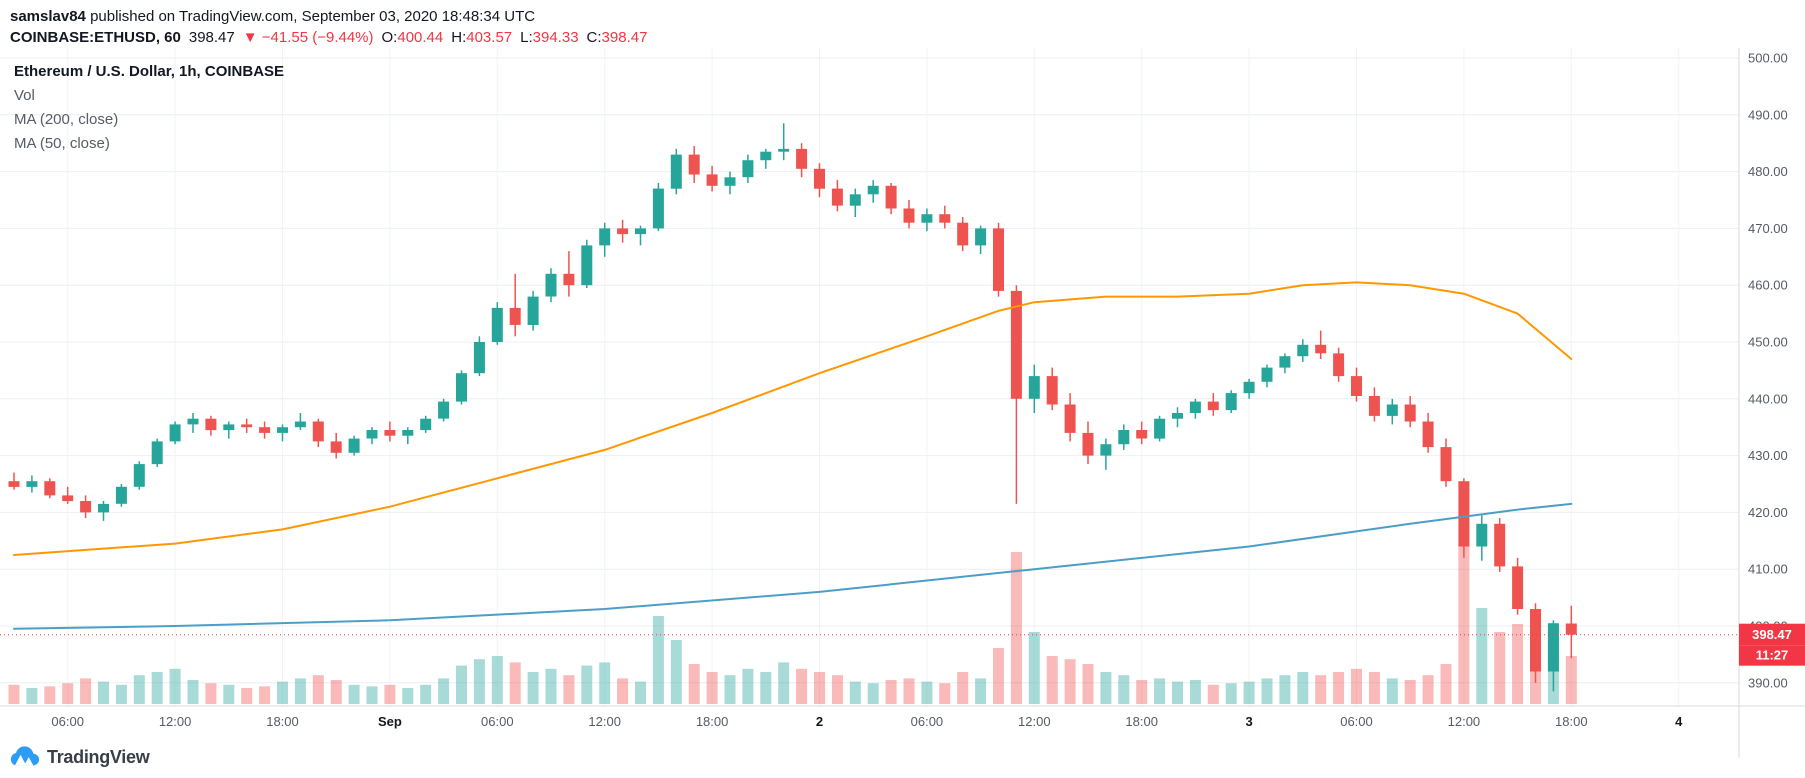 The height and width of the screenshot is (778, 1805). What do you see at coordinates (1679, 721) in the screenshot?
I see `time-tick-label: 4` at bounding box center [1679, 721].